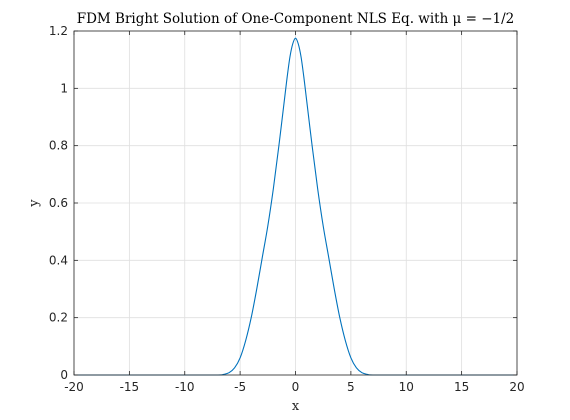  Describe the element at coordinates (58, 146) in the screenshot. I see `y-tick-label: 0.8` at that location.